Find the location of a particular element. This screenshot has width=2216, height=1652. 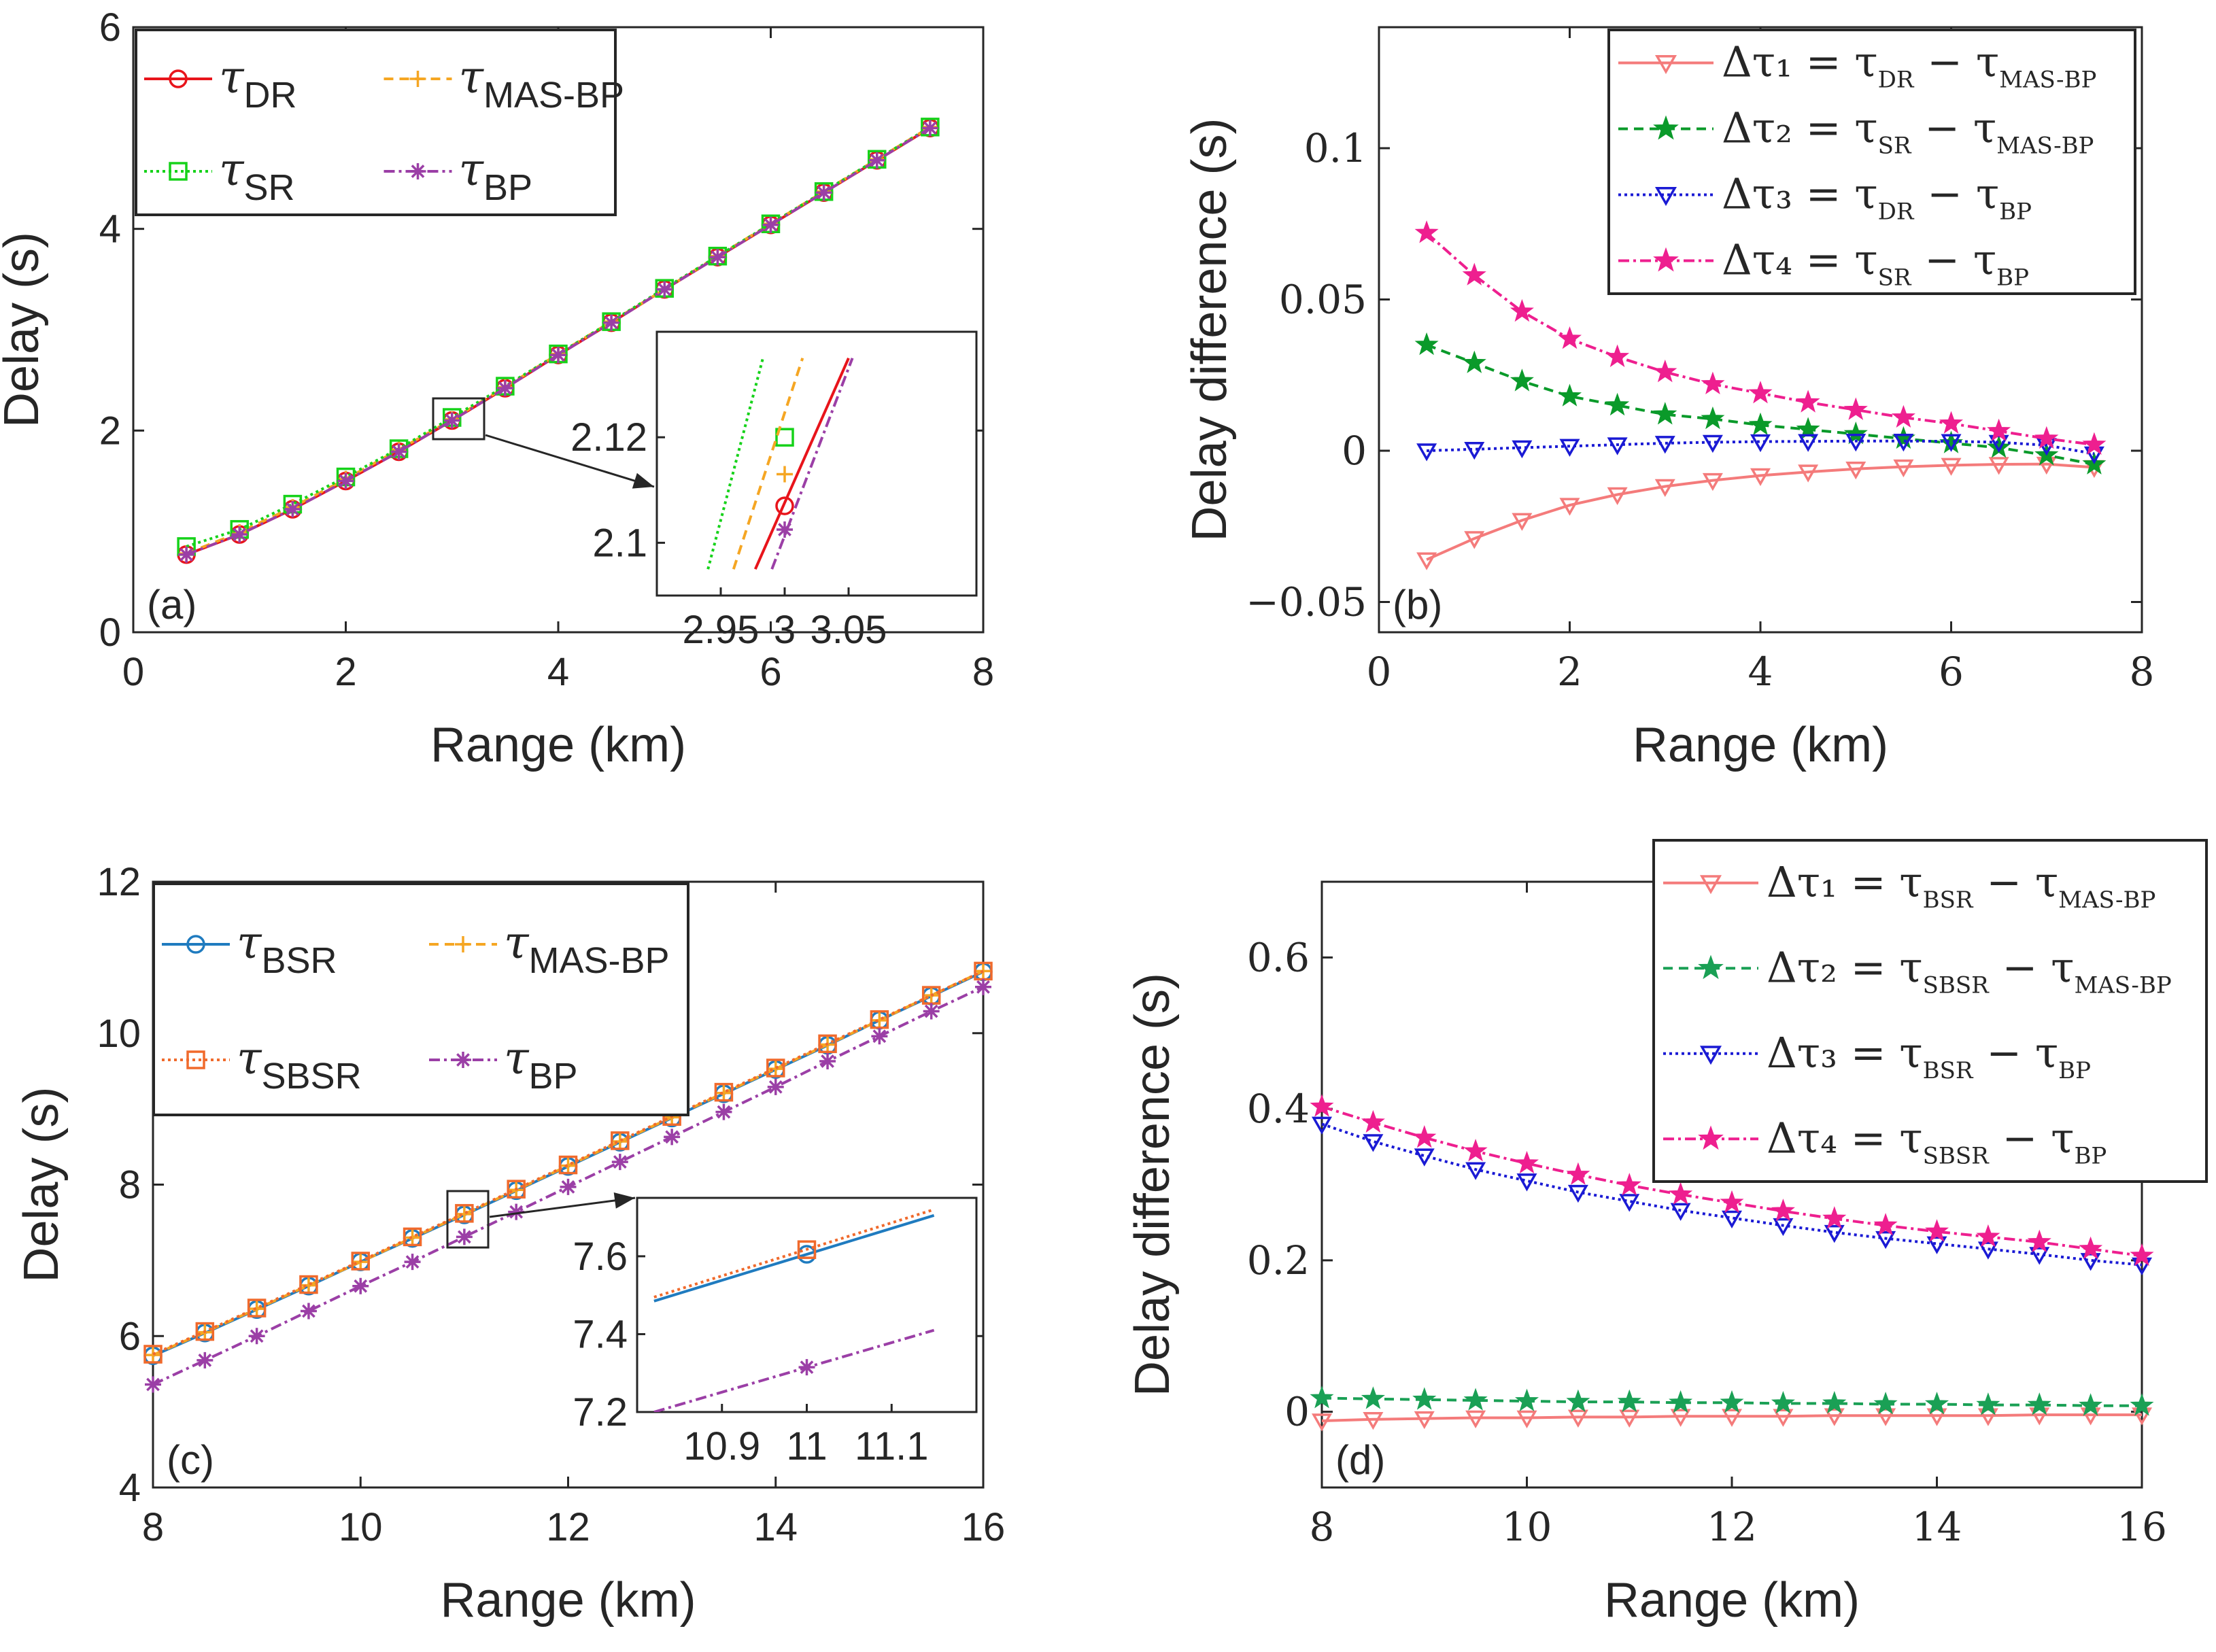

legend-label-d1: Δτ₁ = τDR − τMAS-BP is located at coordinates (1909, 65).